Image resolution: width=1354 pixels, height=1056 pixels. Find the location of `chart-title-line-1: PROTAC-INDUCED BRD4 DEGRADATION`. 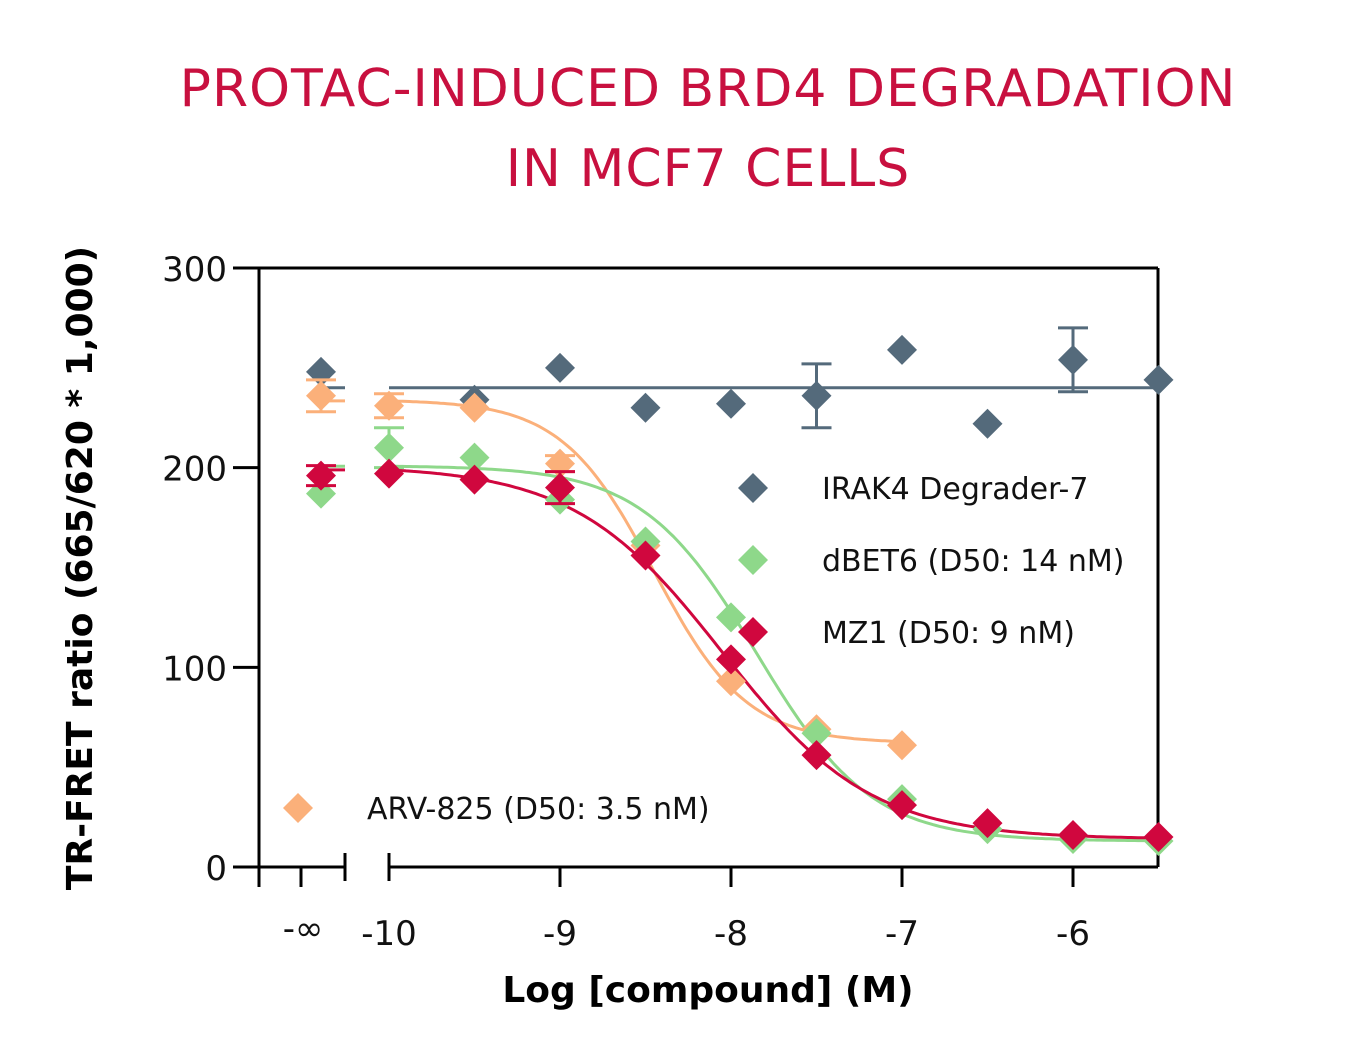

chart-title-line-1: PROTAC-INDUCED BRD4 DEGRADATION is located at coordinates (708, 89).